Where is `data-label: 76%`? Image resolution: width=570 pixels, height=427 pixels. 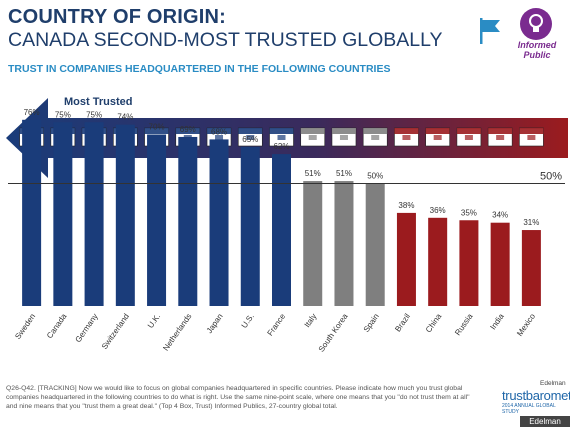
data-label: 76% is located at coordinates (32, 112).